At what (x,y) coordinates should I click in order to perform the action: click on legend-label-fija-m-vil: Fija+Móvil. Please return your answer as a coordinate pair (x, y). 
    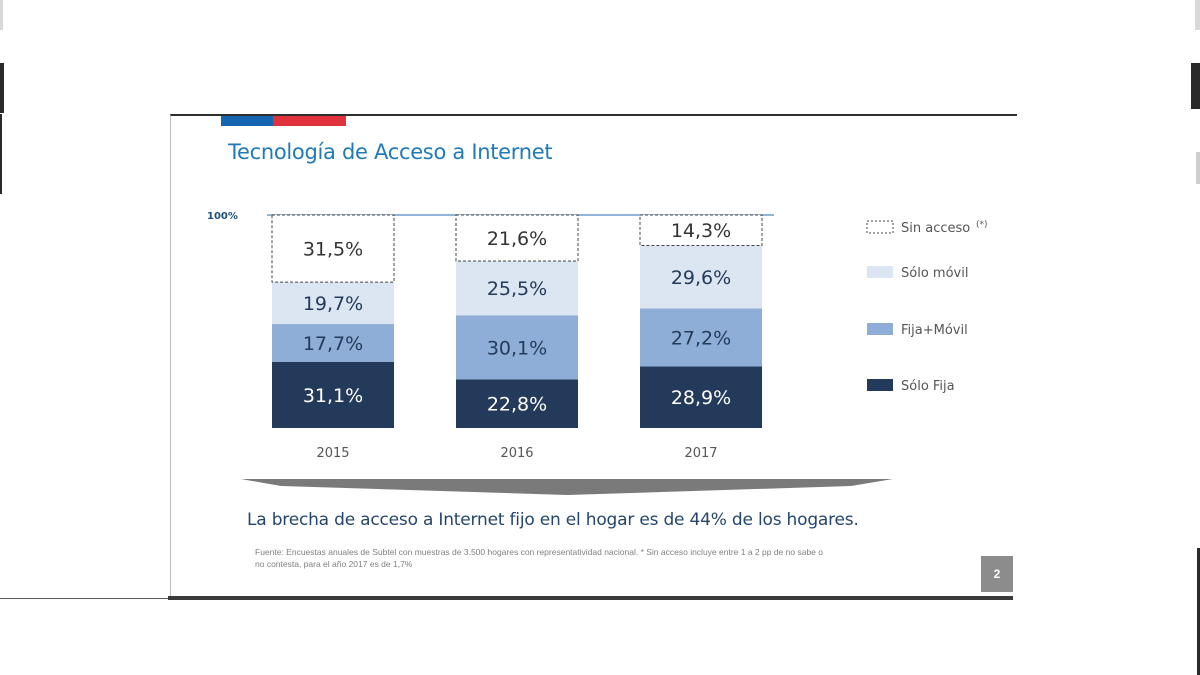
    Looking at the image, I should click on (934, 330).